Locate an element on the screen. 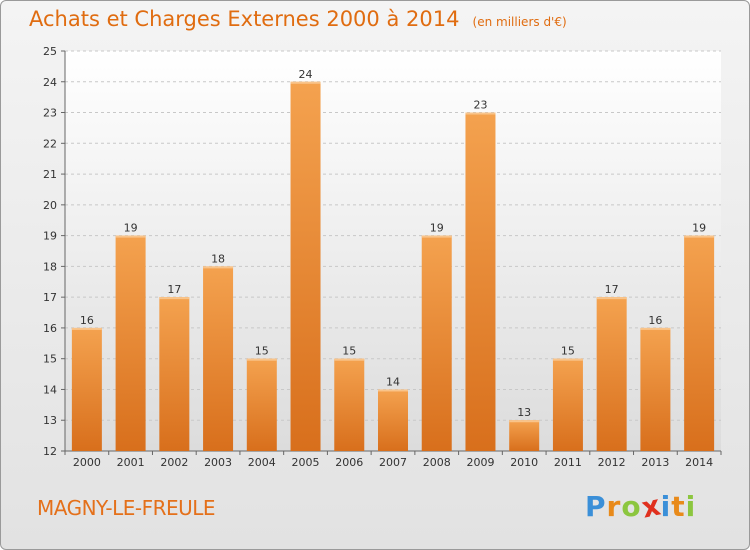 The width and height of the screenshot is (750, 550). y-tick-label: 23 is located at coordinates (50, 113).